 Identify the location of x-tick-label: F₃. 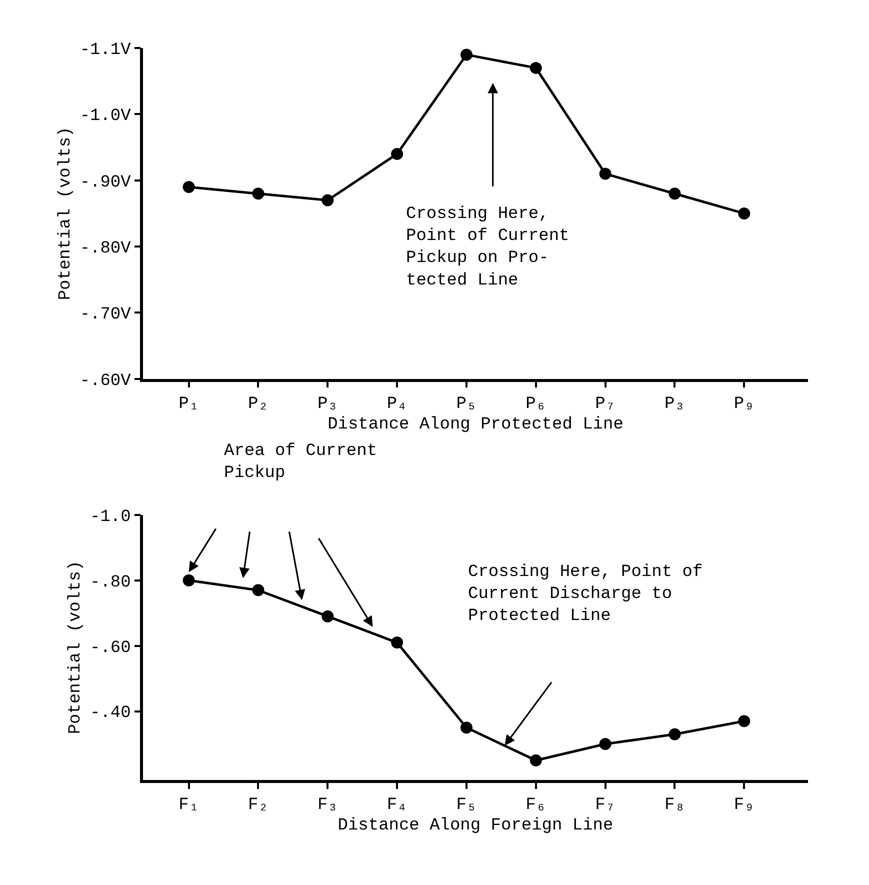
(327, 806).